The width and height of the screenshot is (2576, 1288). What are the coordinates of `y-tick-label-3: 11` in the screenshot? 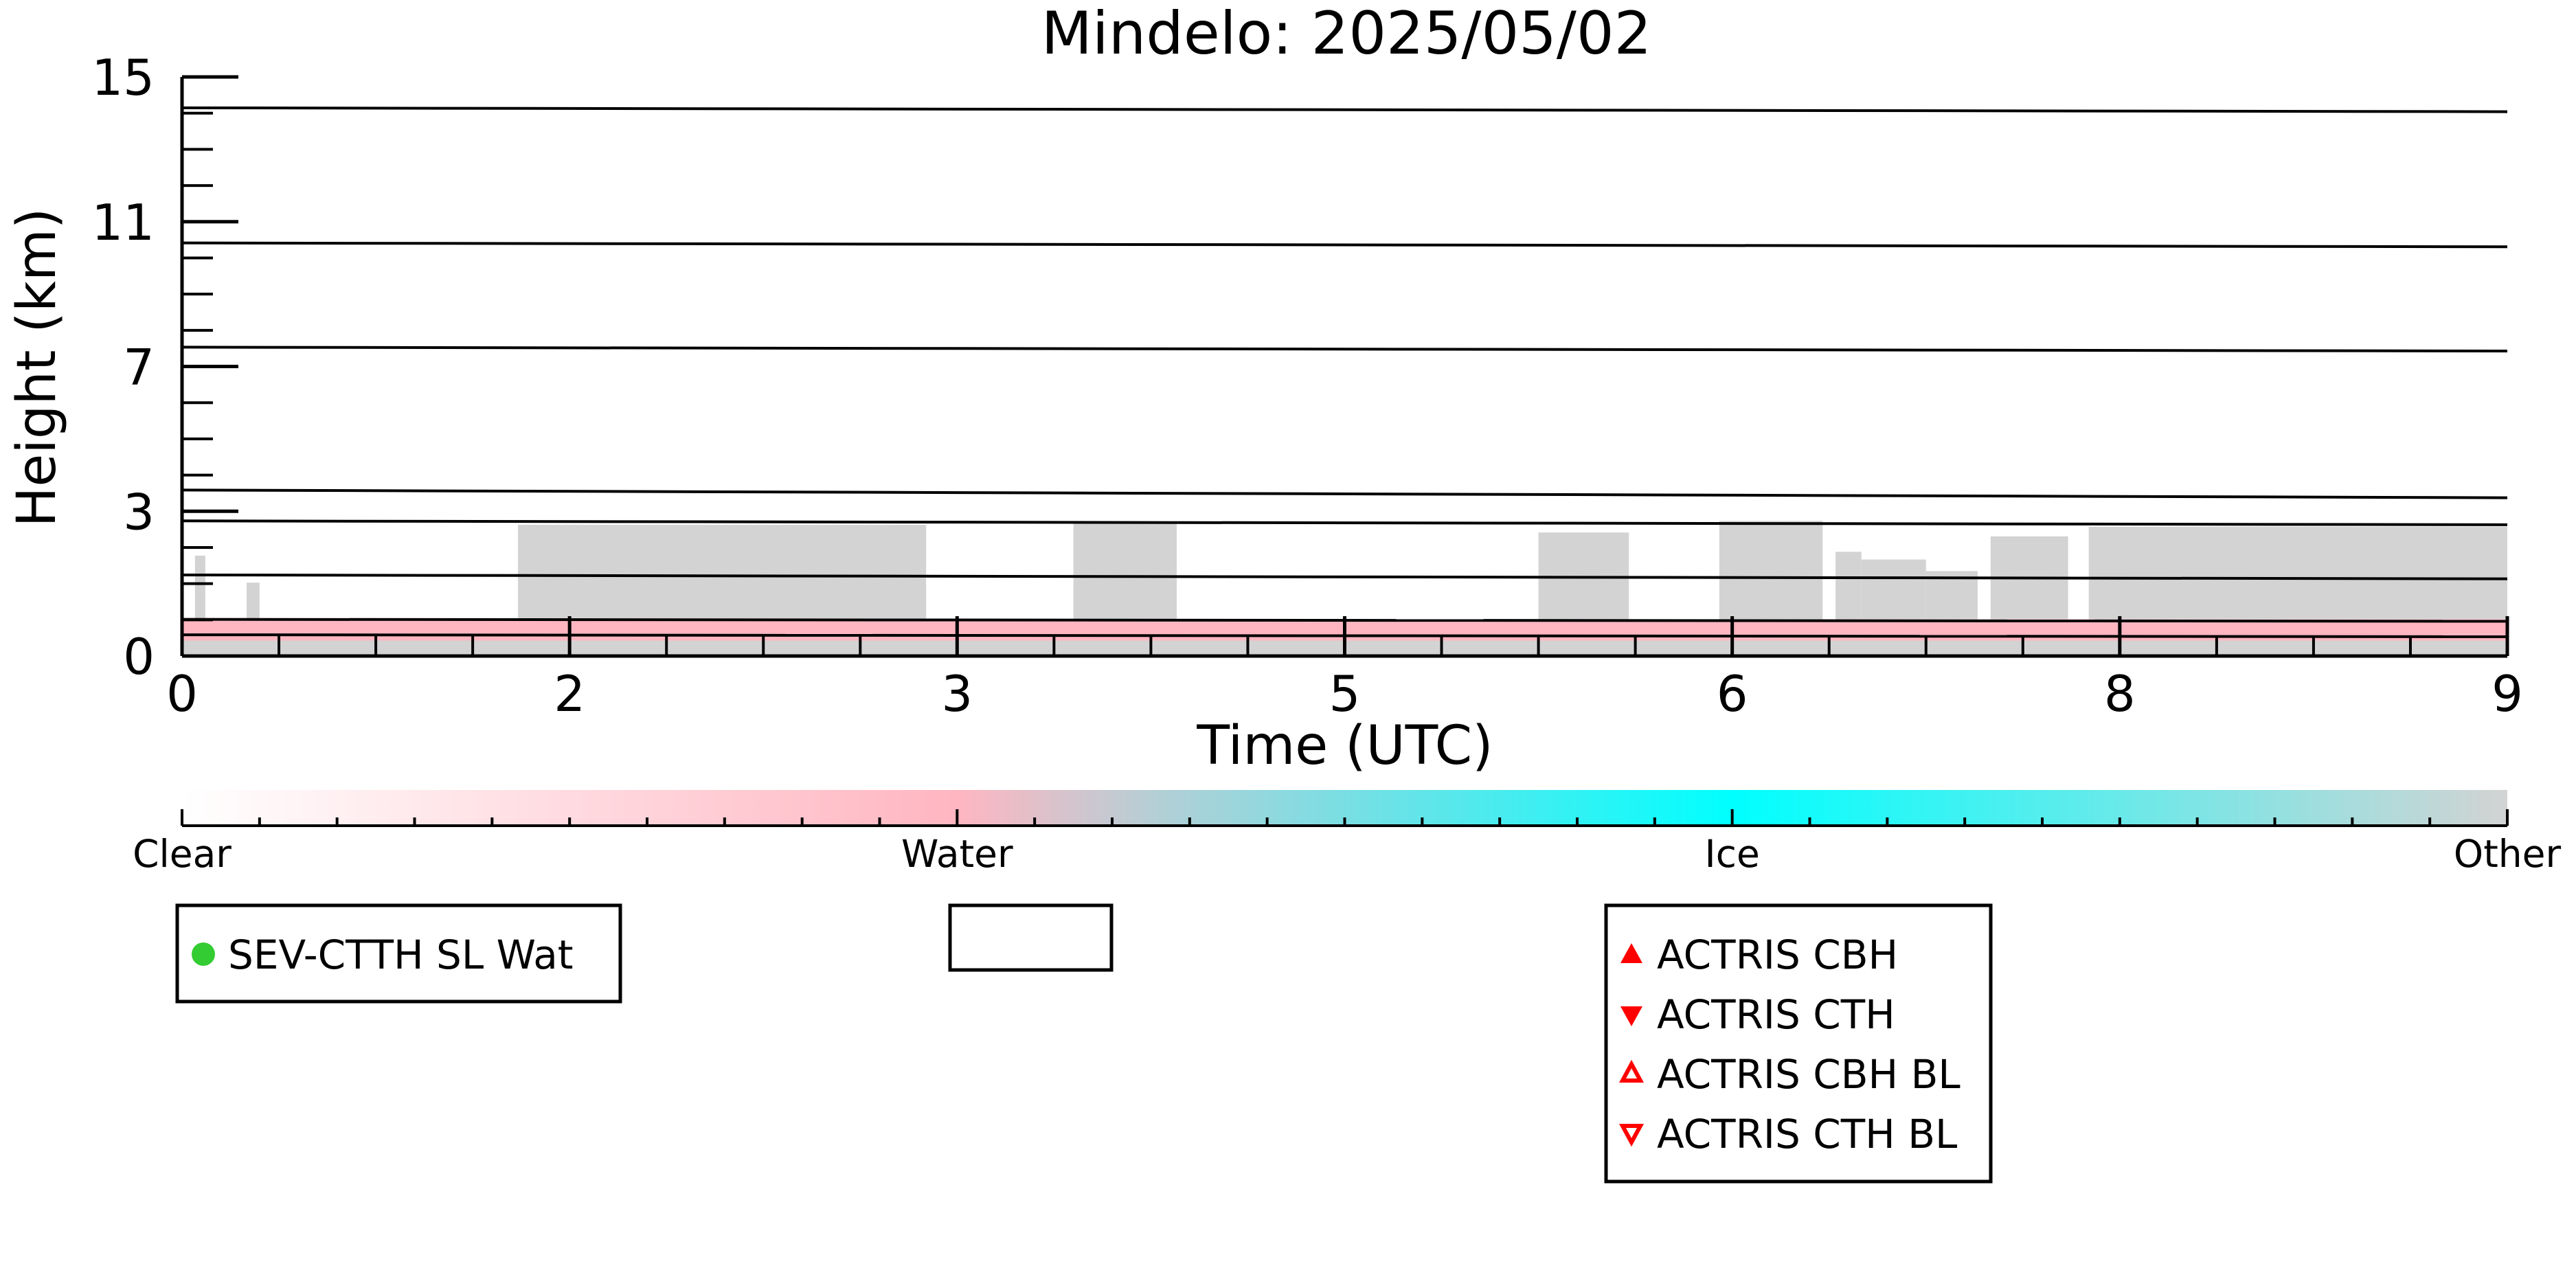 It's located at (123, 222).